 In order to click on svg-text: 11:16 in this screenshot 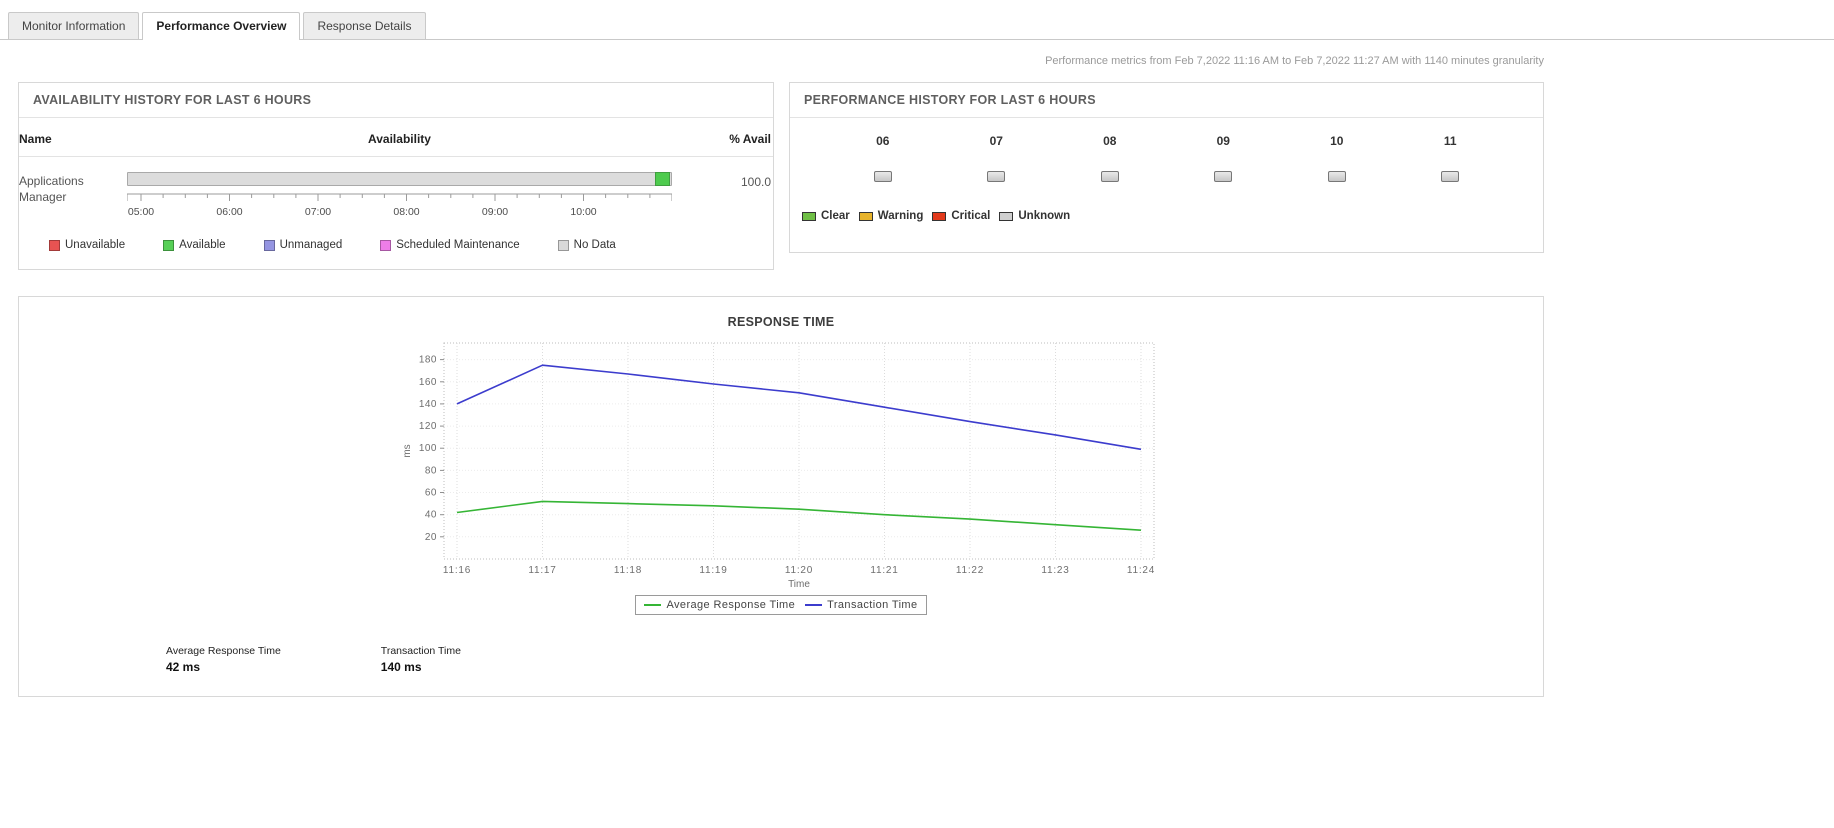, I will do `click(457, 570)`.